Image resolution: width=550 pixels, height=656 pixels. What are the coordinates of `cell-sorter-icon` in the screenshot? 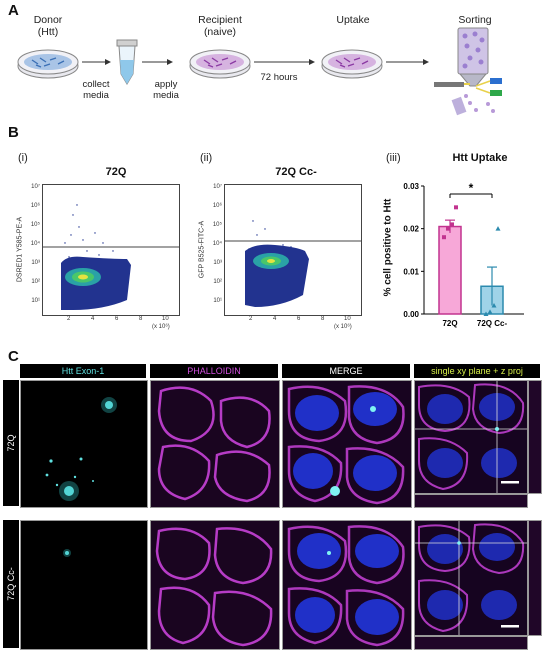 It's located at (468, 71).